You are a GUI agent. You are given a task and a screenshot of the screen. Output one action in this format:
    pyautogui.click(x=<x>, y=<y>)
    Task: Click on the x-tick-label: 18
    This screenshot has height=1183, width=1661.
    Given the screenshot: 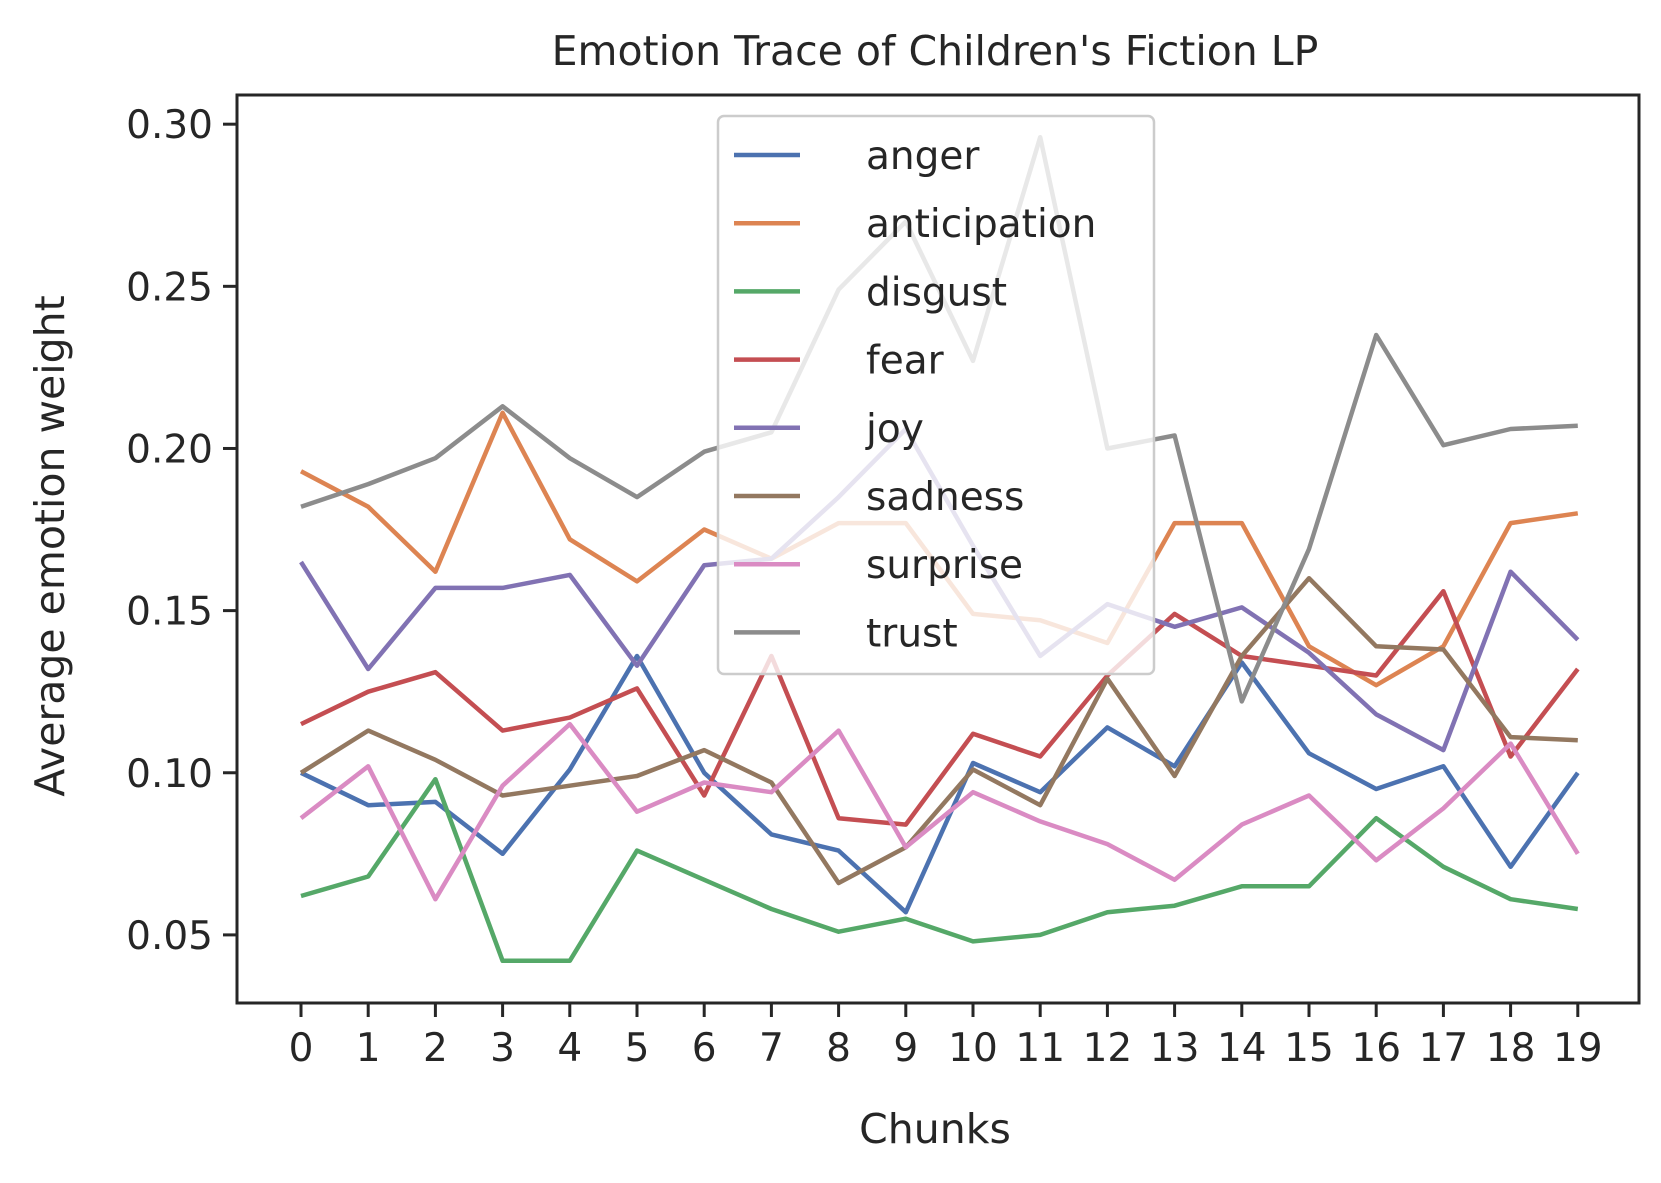 What is the action you would take?
    pyautogui.click(x=1511, y=1048)
    